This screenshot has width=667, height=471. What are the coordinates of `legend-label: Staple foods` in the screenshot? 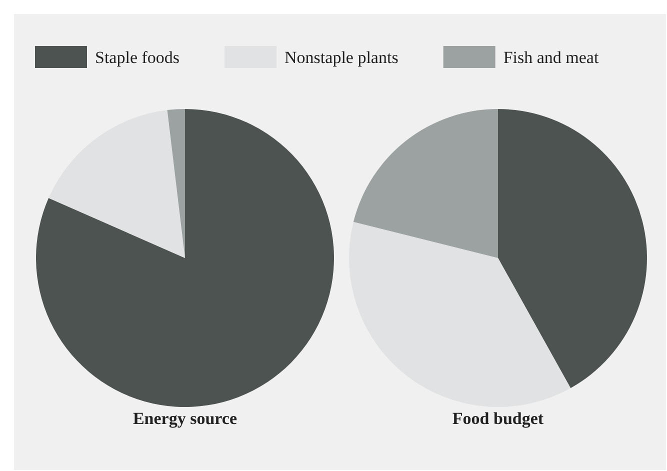 It's located at (137, 57).